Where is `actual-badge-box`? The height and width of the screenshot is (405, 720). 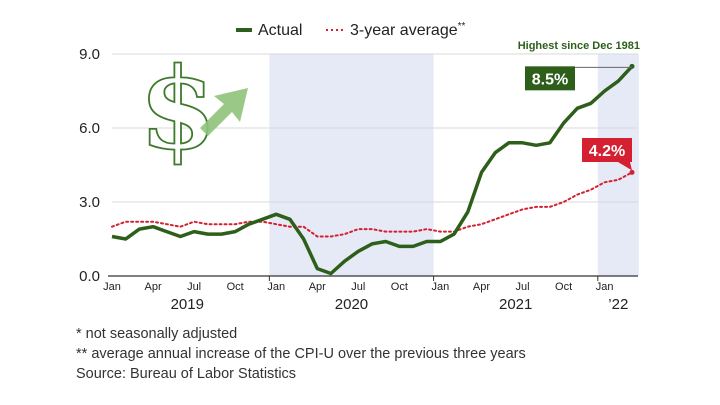
actual-badge-box is located at coordinates (550, 78).